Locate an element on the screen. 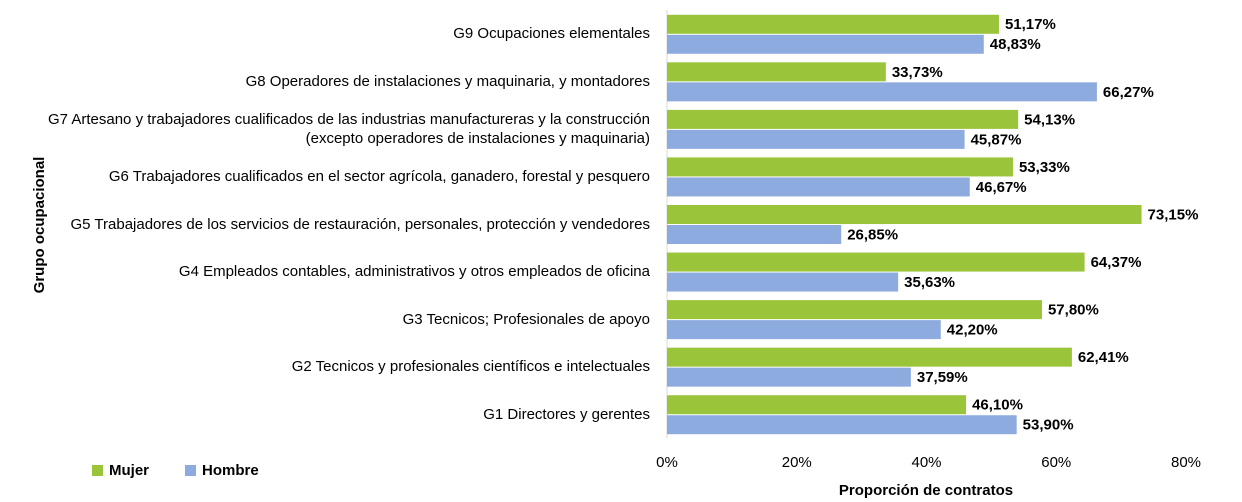 This screenshot has height=502, width=1242. data-label: 73,15% is located at coordinates (1173, 214).